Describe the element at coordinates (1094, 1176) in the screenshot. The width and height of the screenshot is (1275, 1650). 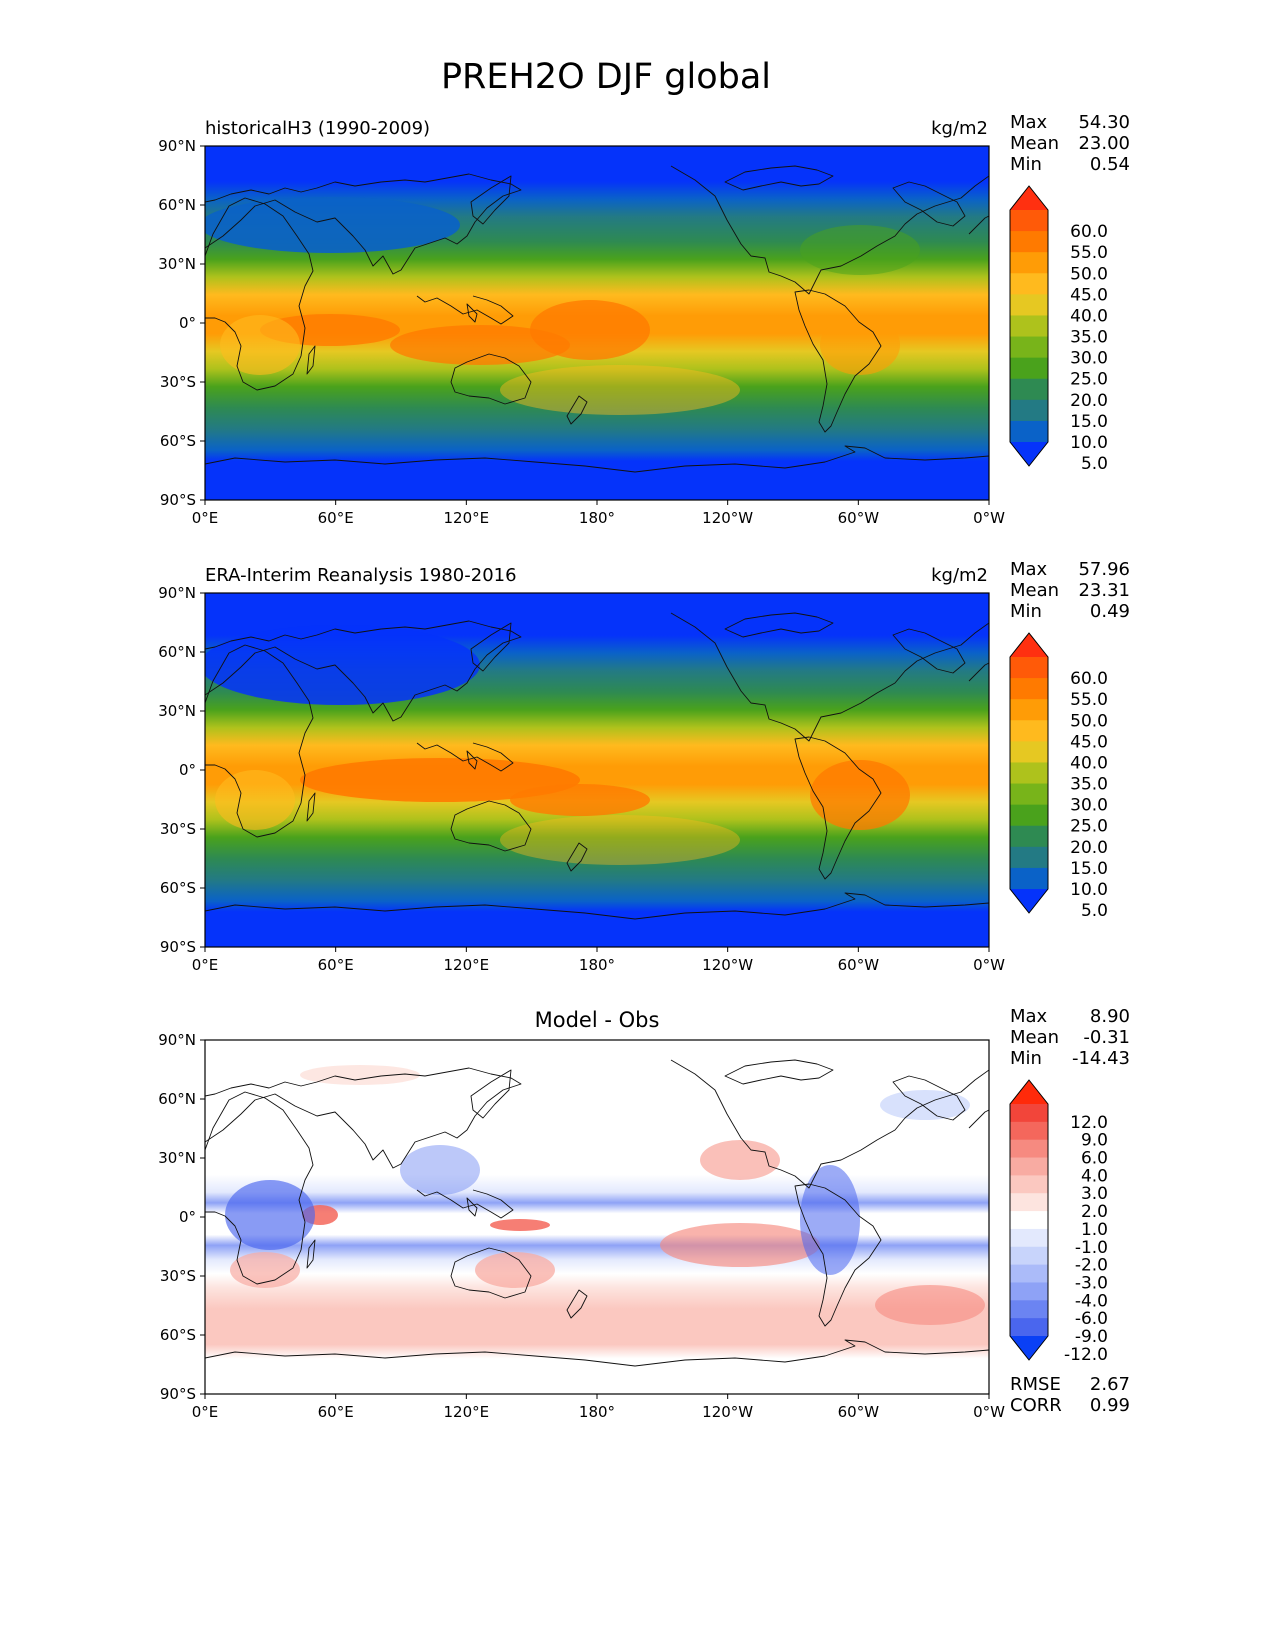
I see `colorbar-label: 4.0` at that location.